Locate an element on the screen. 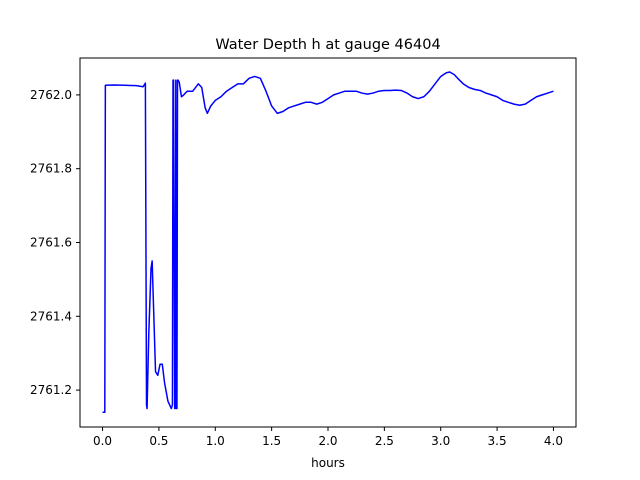 This screenshot has height=480, width=640. x-tick-label: 3.5 is located at coordinates (497, 441).